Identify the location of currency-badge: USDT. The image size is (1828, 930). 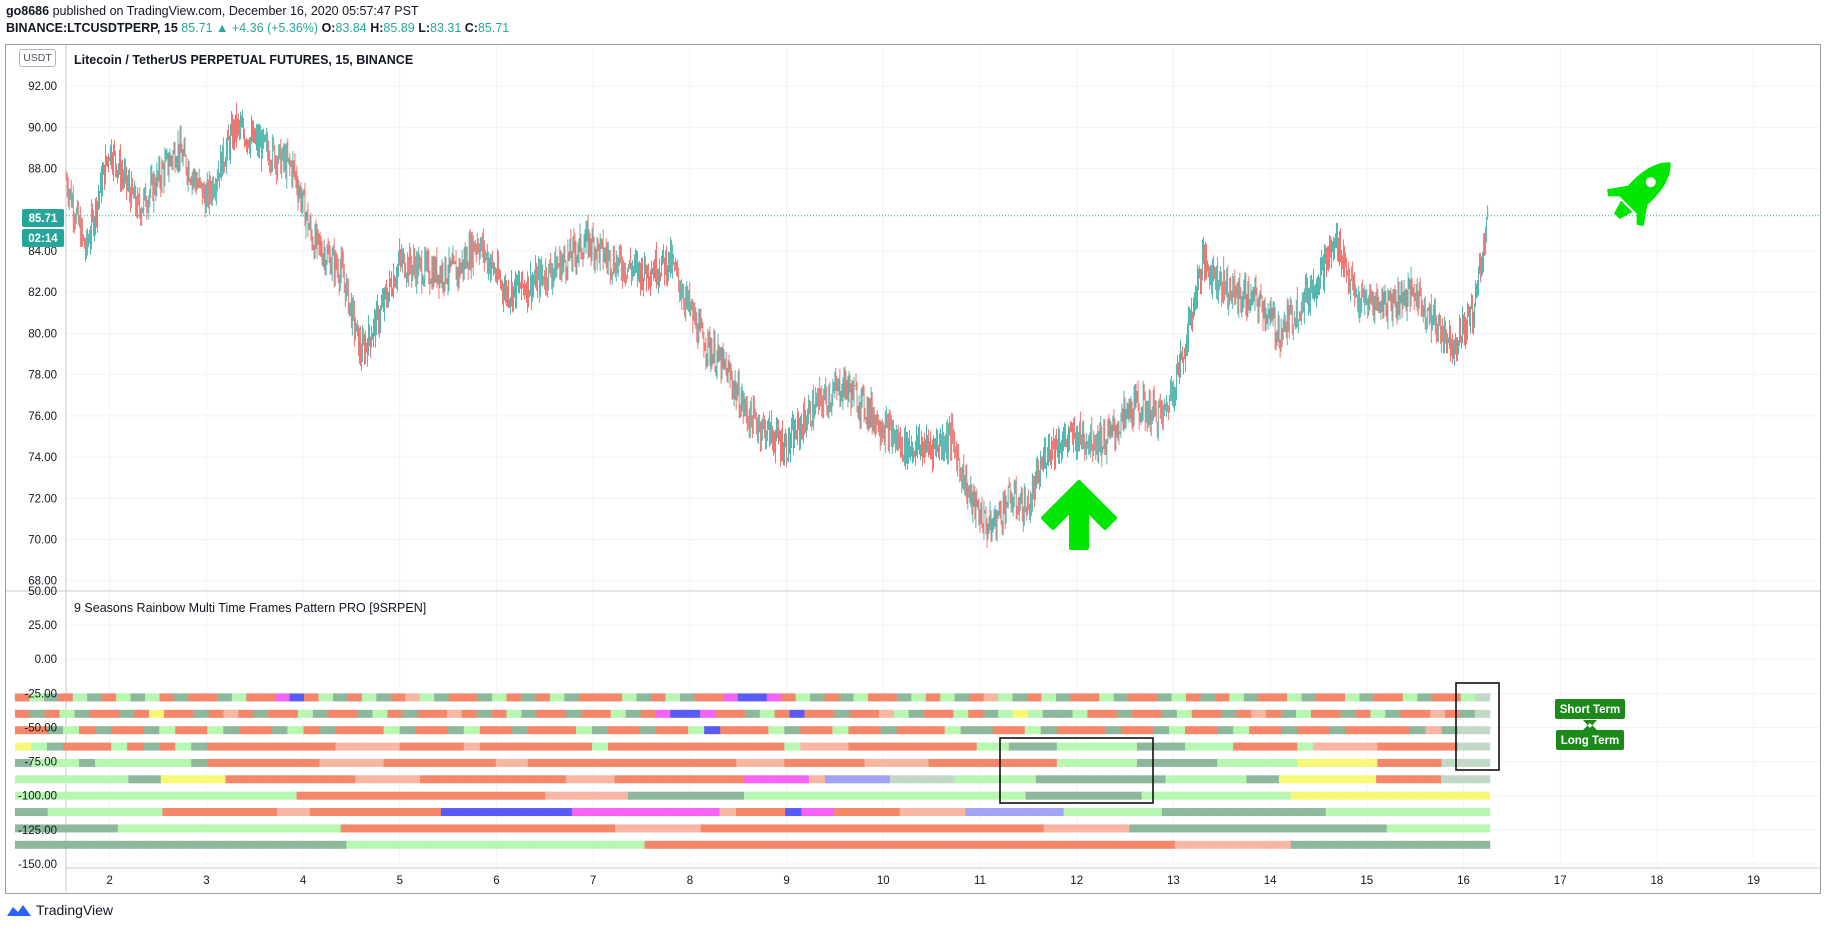
(37, 58).